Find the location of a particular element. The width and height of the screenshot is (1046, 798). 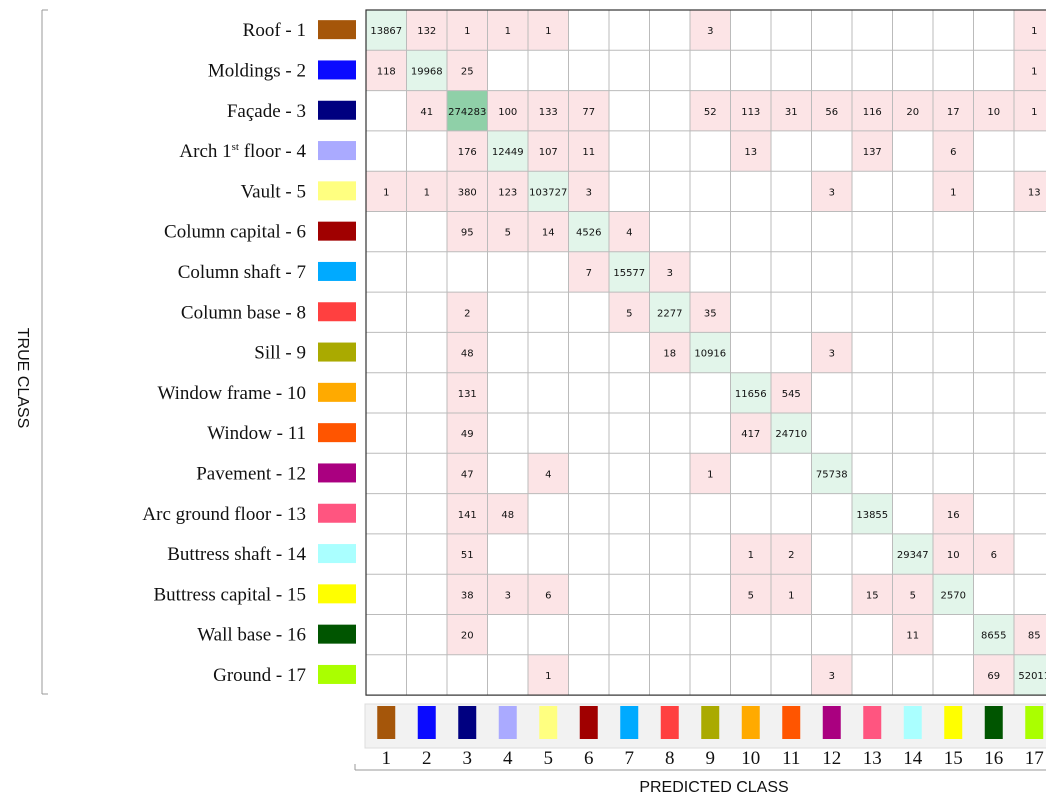

matrix-cell-r15-c5 is located at coordinates (548, 594).